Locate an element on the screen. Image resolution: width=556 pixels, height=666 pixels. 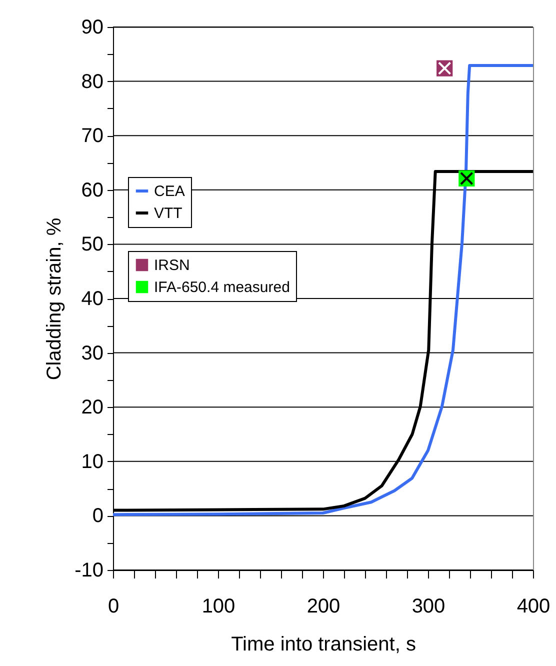
x-tick-label: 200 is located at coordinates (323, 607).